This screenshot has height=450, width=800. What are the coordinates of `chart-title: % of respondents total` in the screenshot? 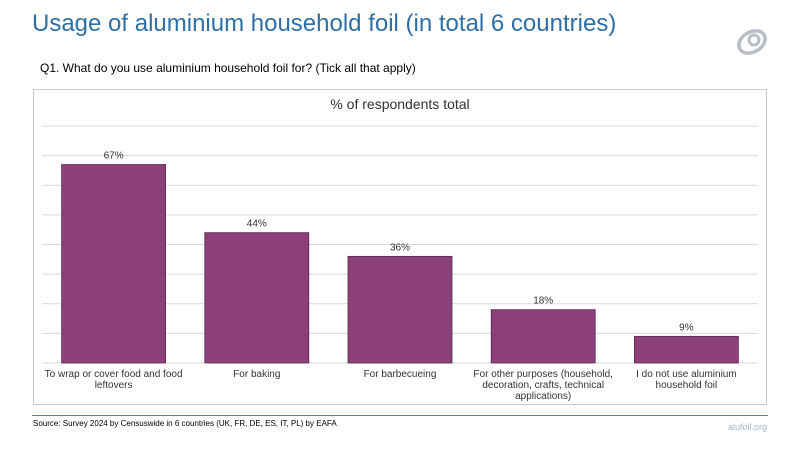 It's located at (399, 104).